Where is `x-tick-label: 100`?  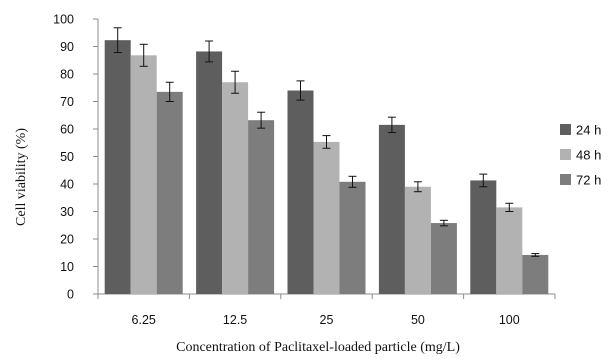
x-tick-label: 100 is located at coordinates (509, 320).